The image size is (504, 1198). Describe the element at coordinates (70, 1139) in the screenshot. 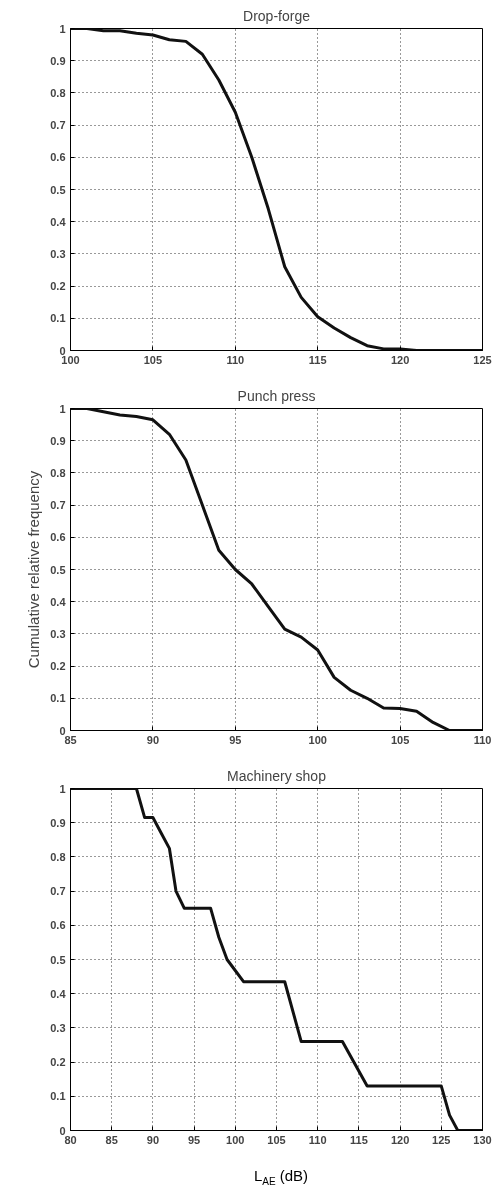

I see `x-tick-label: 80` at that location.